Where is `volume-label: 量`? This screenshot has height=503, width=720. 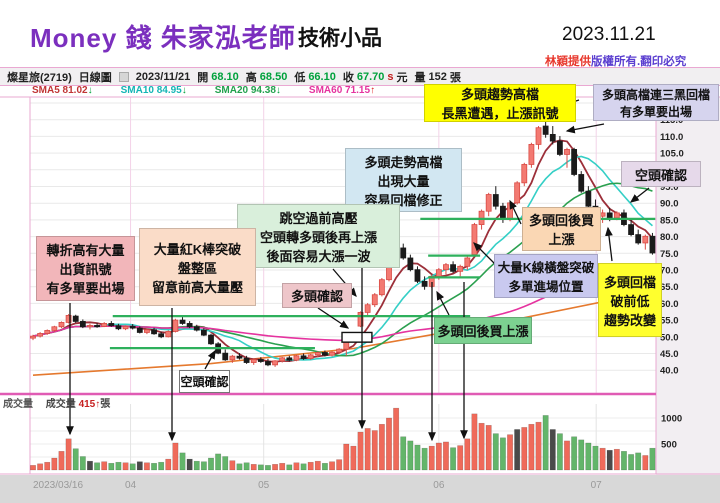
volume-label: 量 is located at coordinates (420, 77).